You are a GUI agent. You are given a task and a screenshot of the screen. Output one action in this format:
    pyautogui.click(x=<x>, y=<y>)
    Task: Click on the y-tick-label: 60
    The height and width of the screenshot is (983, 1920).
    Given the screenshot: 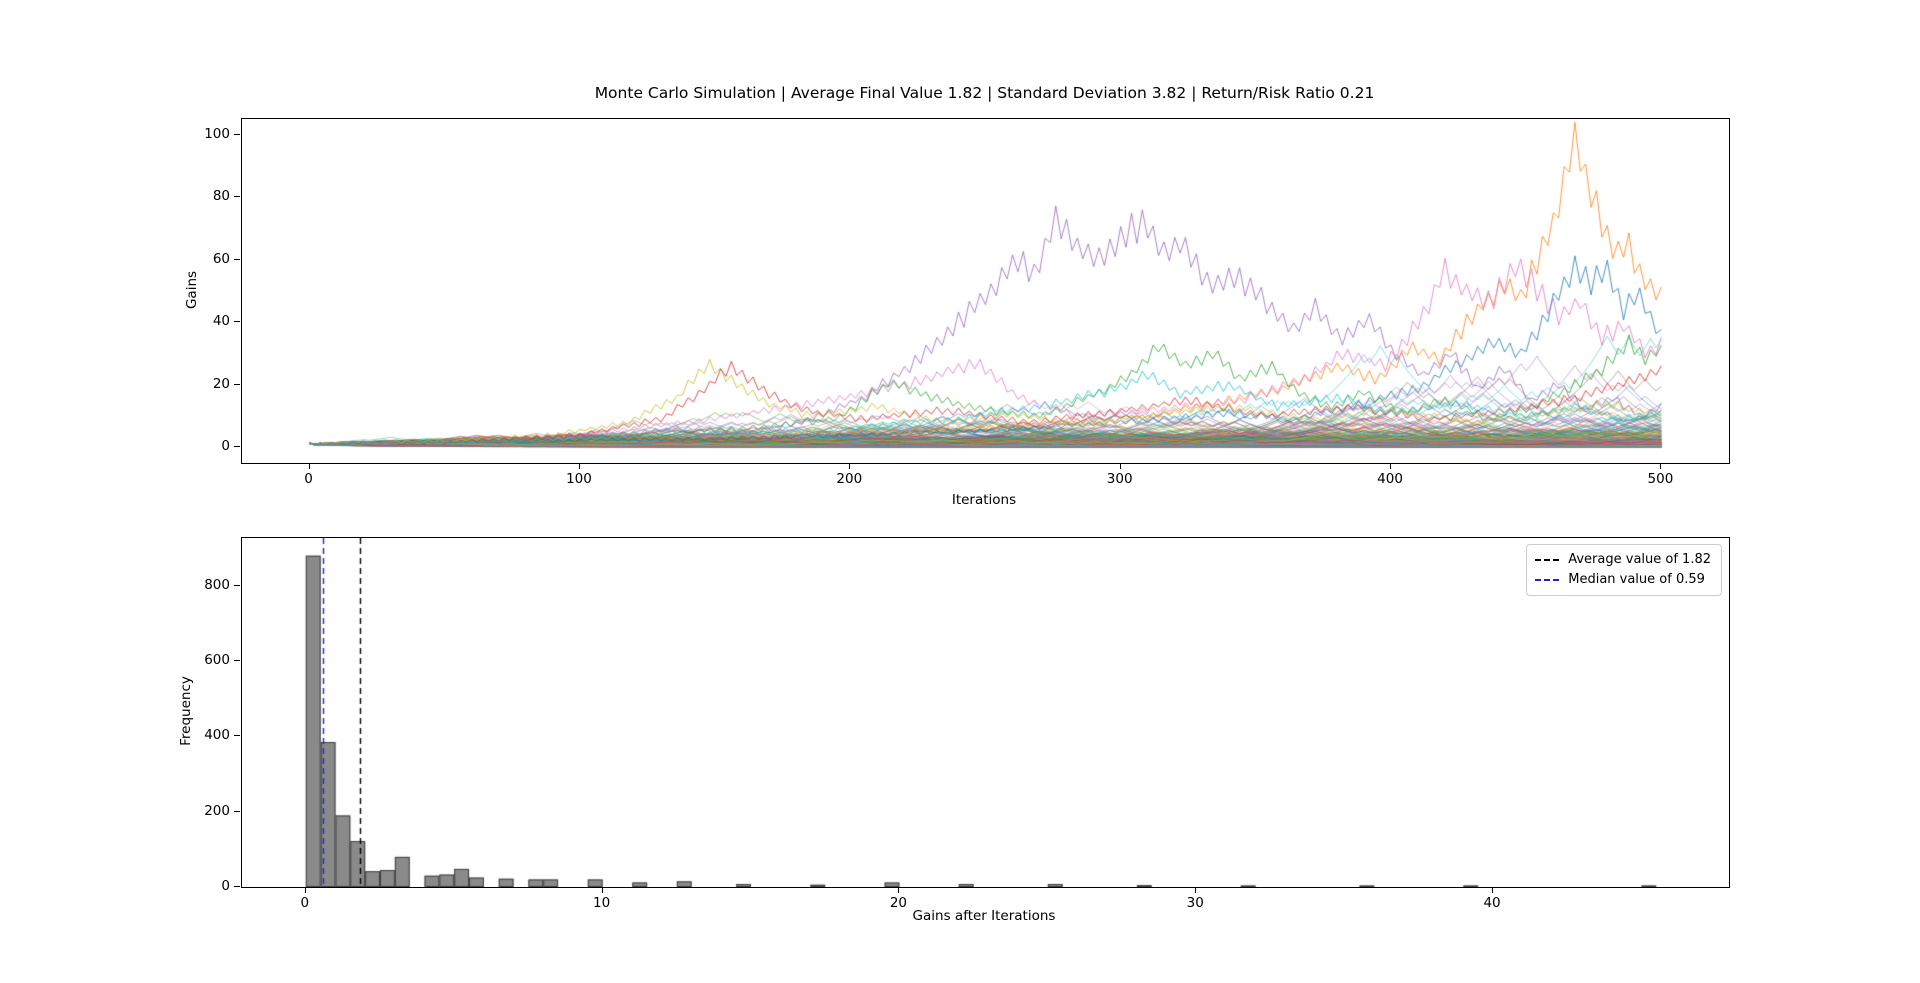 What is the action you would take?
    pyautogui.click(x=221, y=258)
    